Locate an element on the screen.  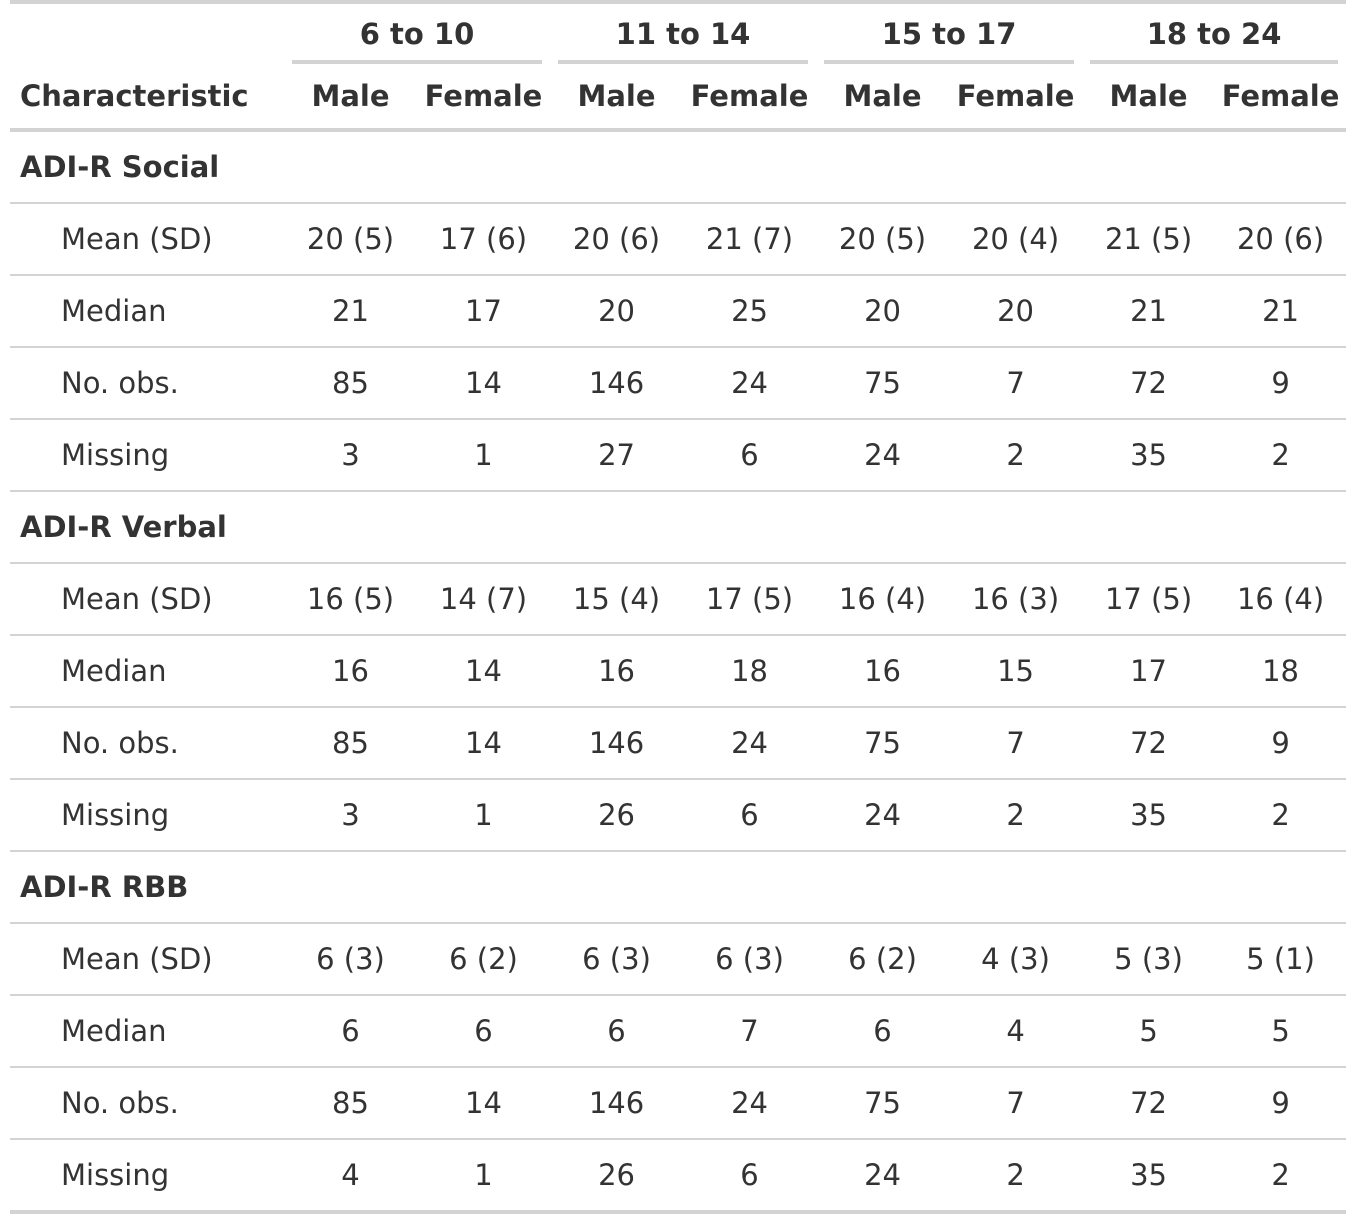
table-row: Median 16 14 16 18 16 15 17 18 is located at coordinates (678, 671).